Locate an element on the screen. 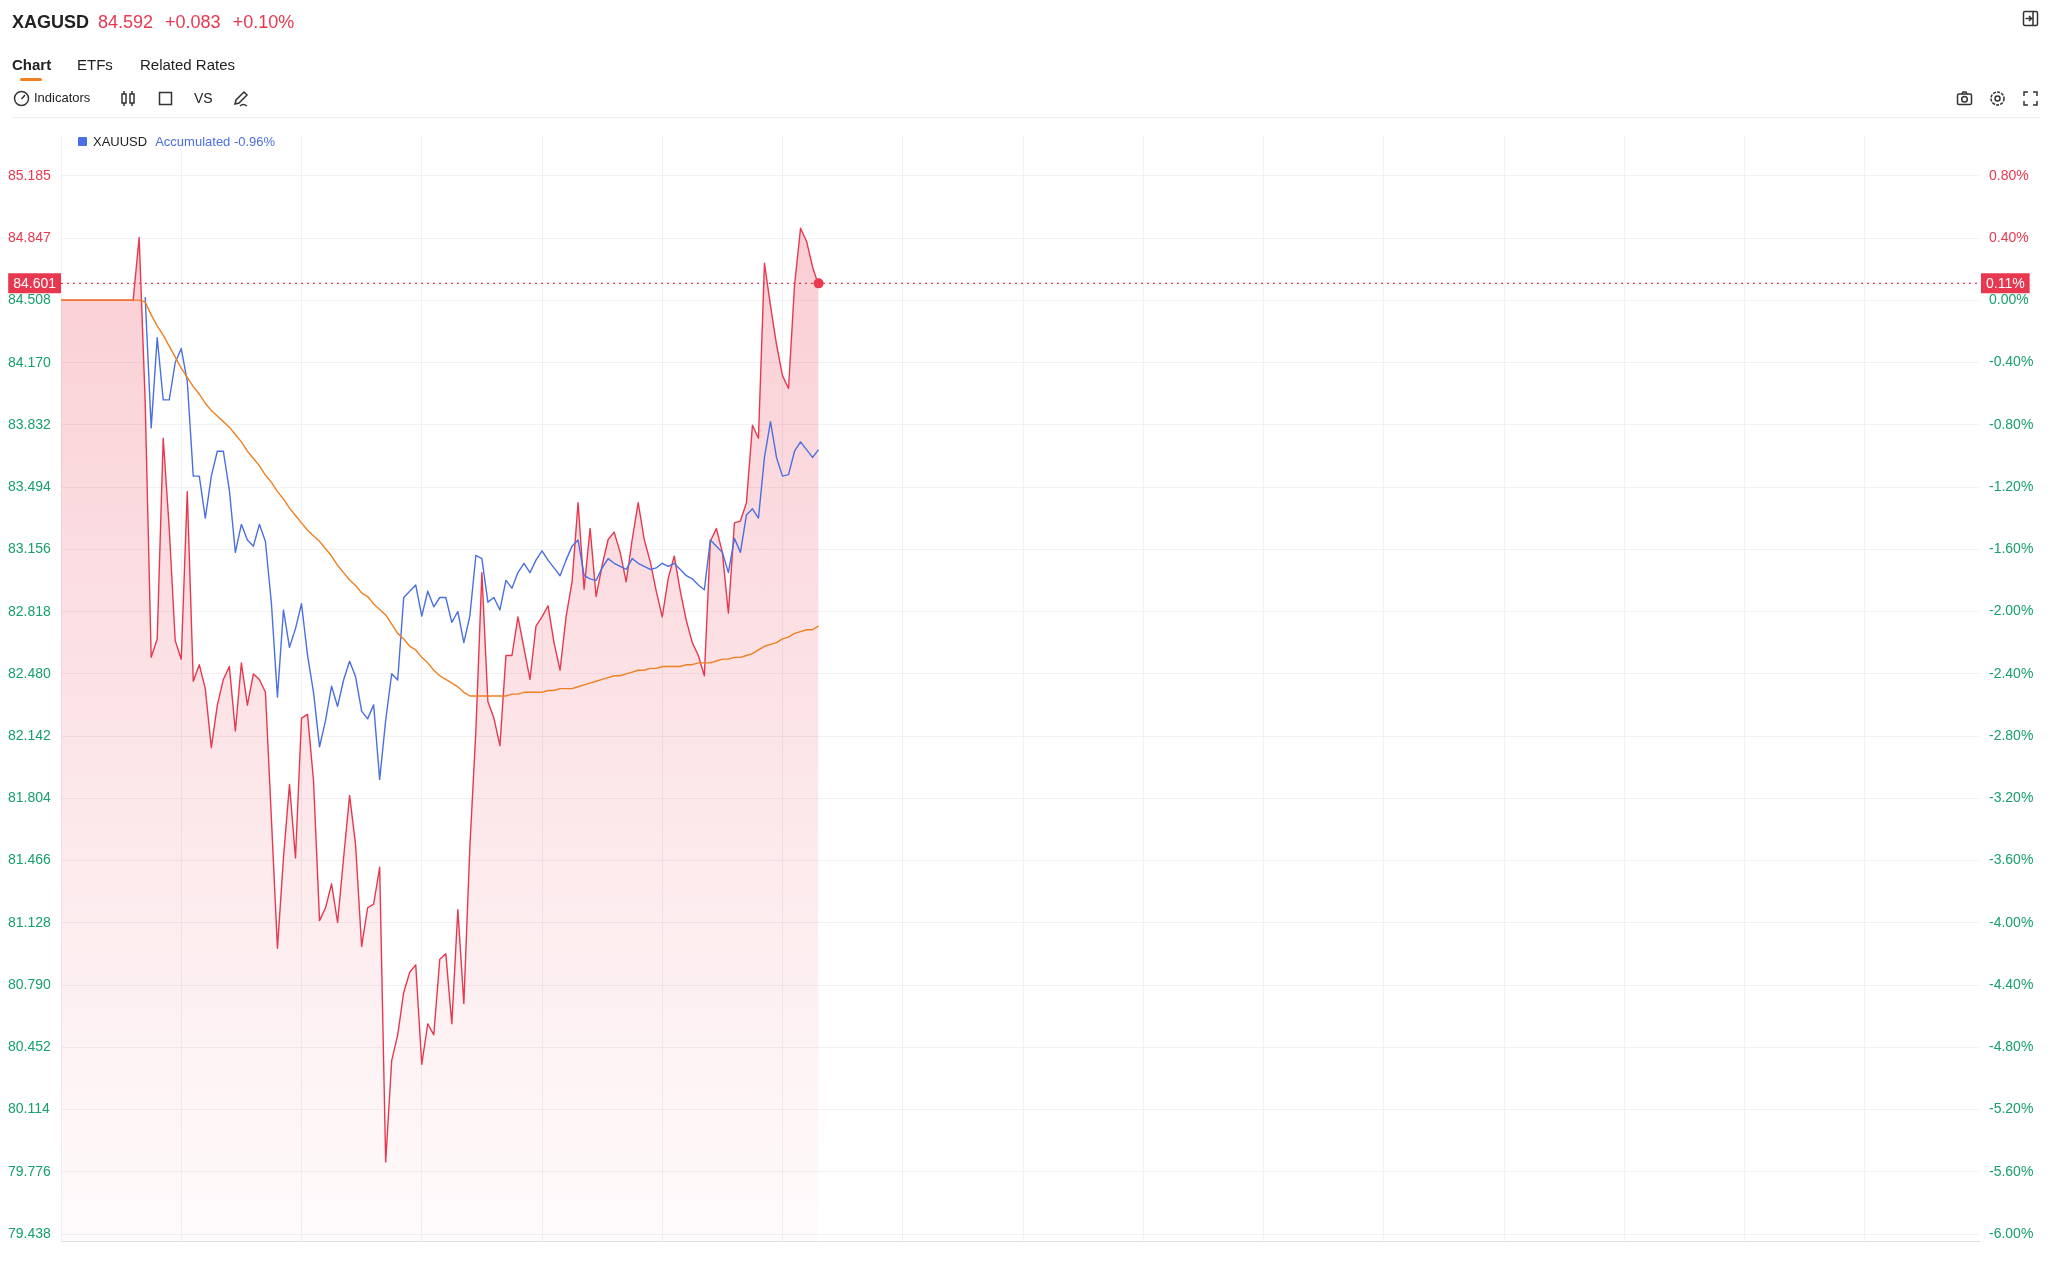 The width and height of the screenshot is (2048, 1268). y2-tick-label: -4.00% is located at coordinates (2011, 921).